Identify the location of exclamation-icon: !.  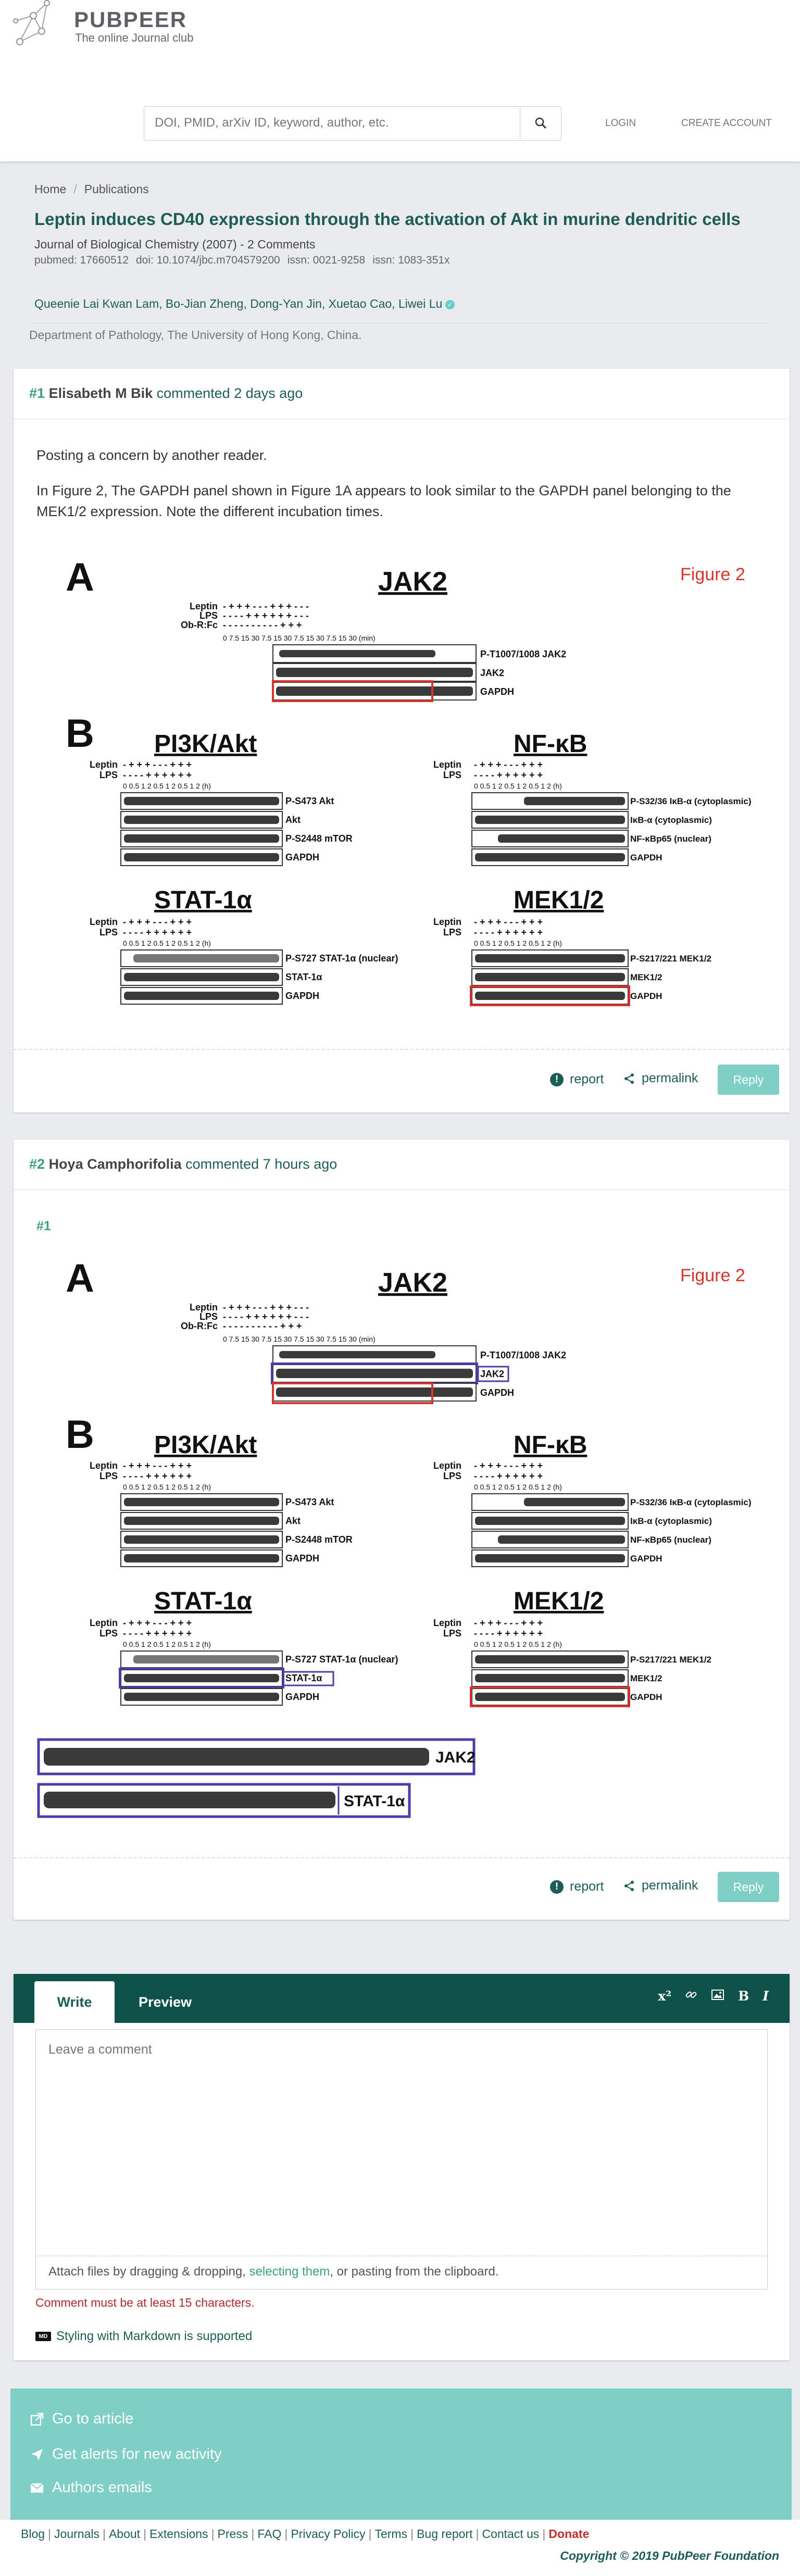
(557, 1887).